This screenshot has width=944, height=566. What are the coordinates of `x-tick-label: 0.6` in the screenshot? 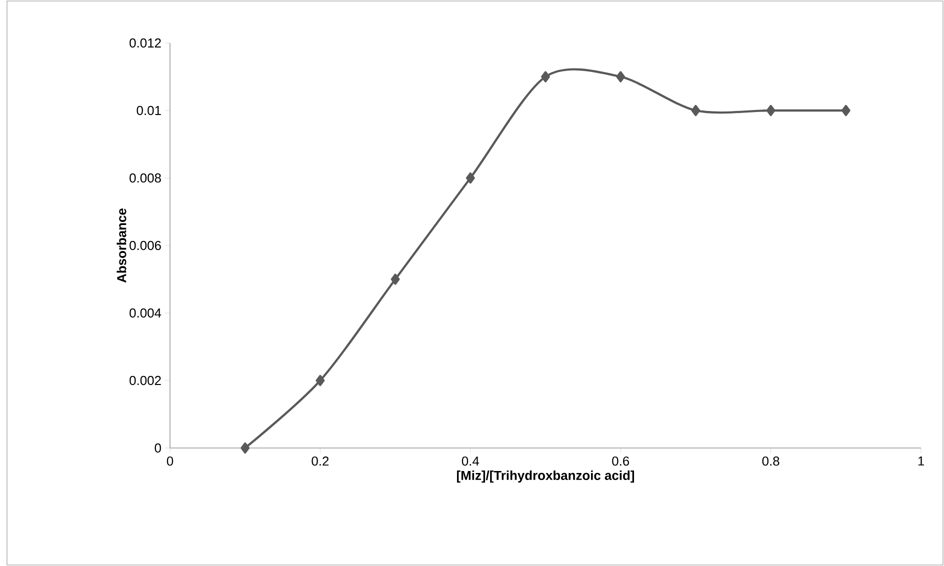 It's located at (621, 461).